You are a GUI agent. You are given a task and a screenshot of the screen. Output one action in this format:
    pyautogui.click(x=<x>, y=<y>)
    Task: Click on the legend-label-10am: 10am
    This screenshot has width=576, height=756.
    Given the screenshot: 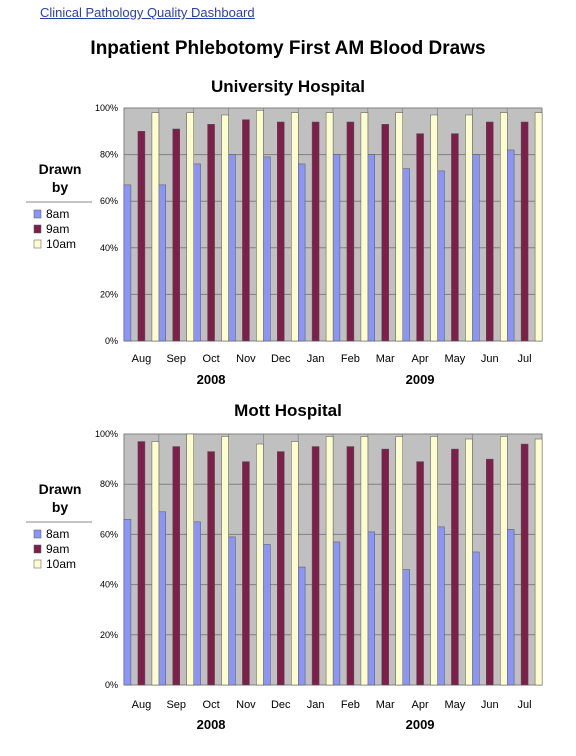 What is the action you would take?
    pyautogui.click(x=61, y=244)
    